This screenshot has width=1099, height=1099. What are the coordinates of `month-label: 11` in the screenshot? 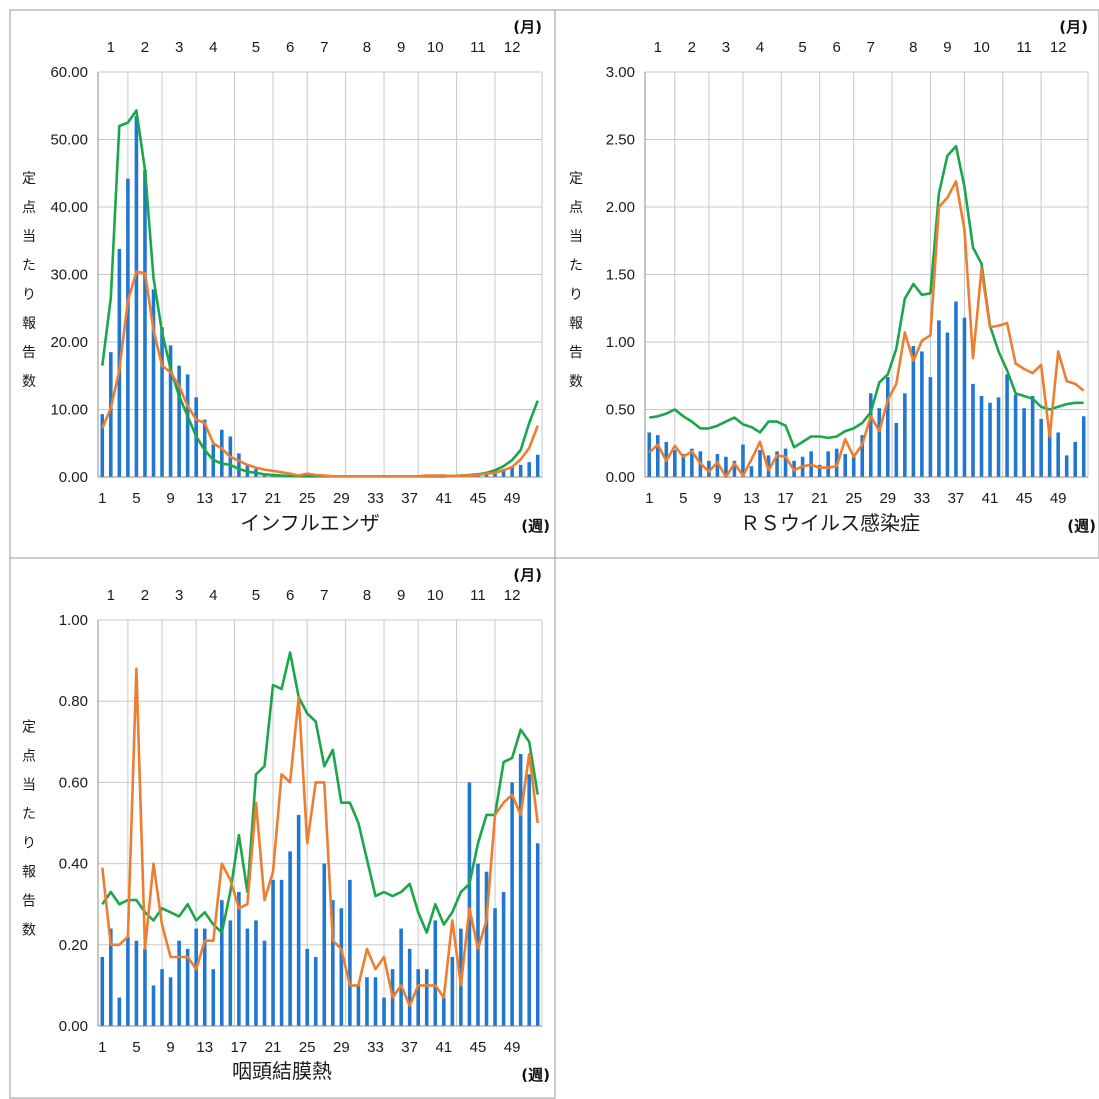 It's located at (478, 595).